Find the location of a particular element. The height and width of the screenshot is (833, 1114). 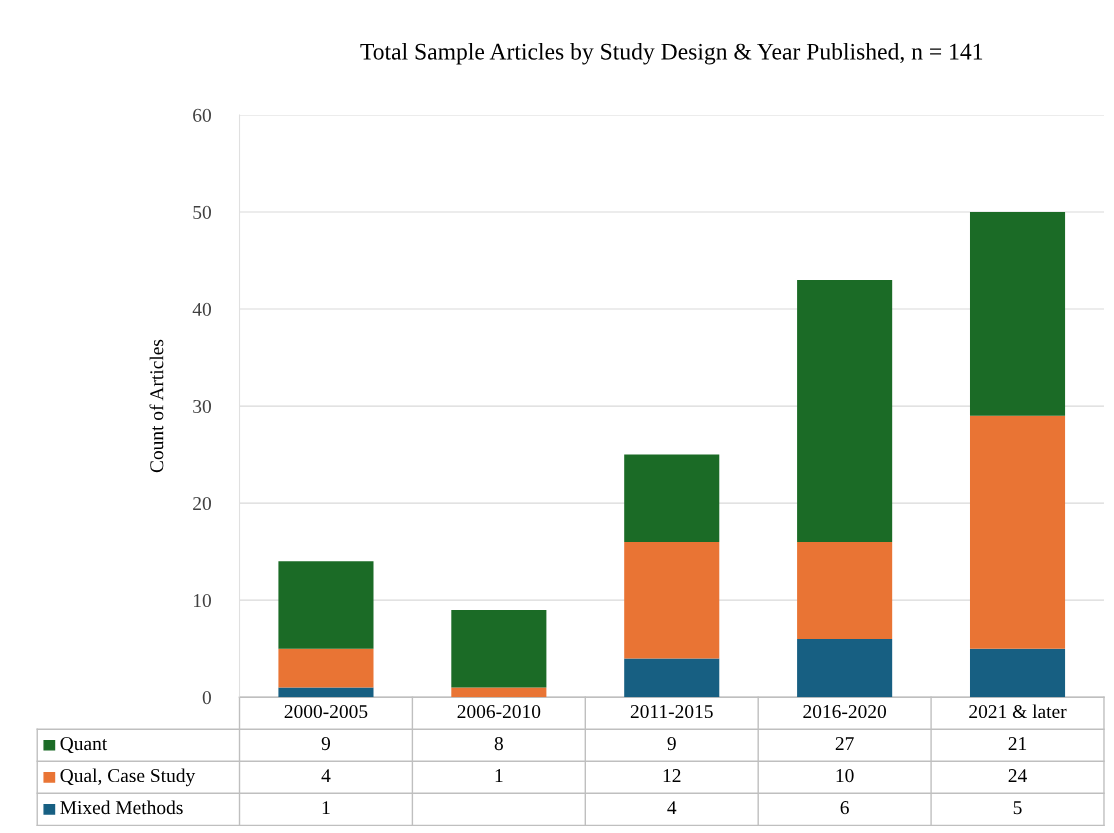

data-label: 12 is located at coordinates (672, 775).